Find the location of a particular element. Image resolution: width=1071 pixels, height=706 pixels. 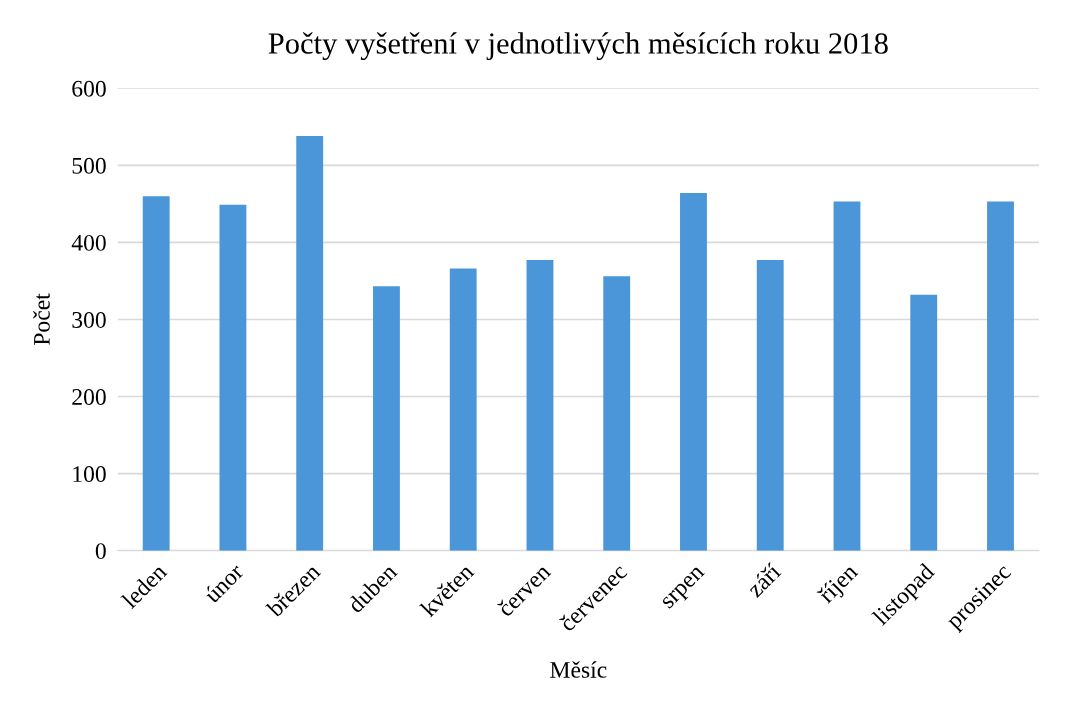

y-tick-label: 300 is located at coordinates (89, 319).